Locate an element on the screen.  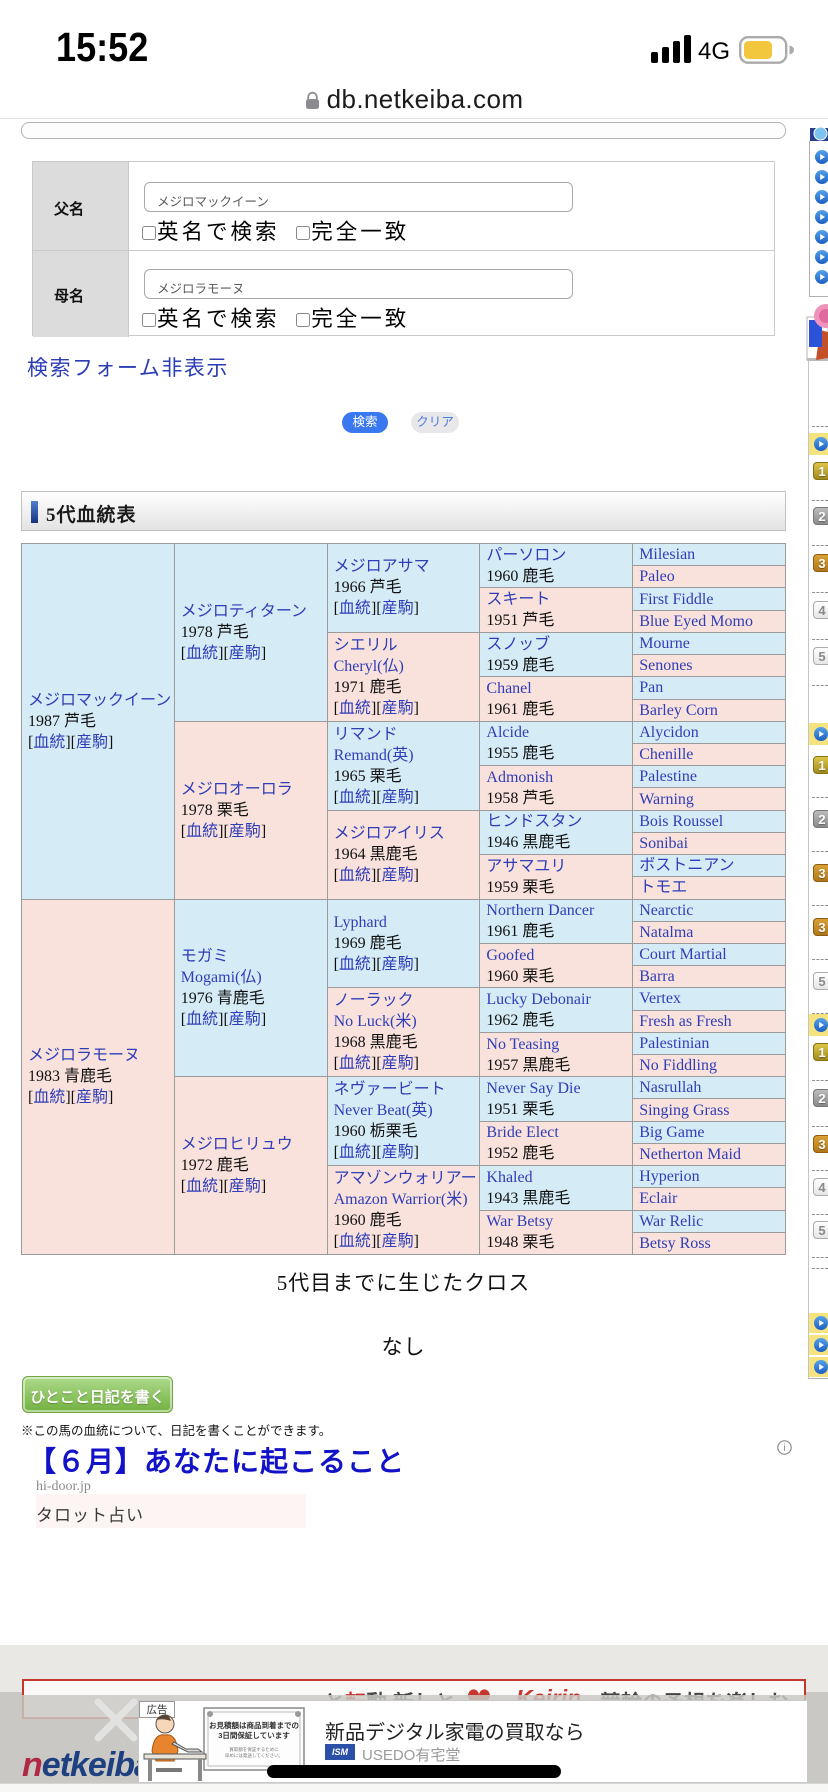
svg-text: i is located at coordinates (784, 1448).